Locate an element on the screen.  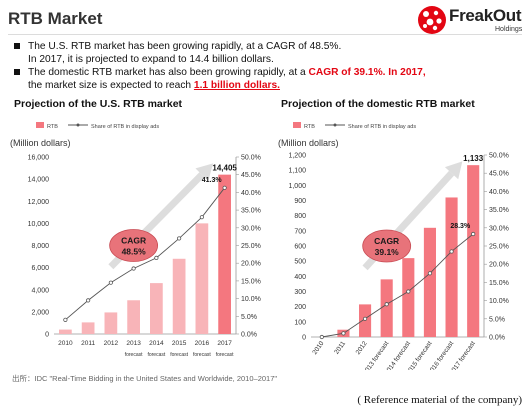
x-tick-label: 2013 is located at coordinates (133, 343).